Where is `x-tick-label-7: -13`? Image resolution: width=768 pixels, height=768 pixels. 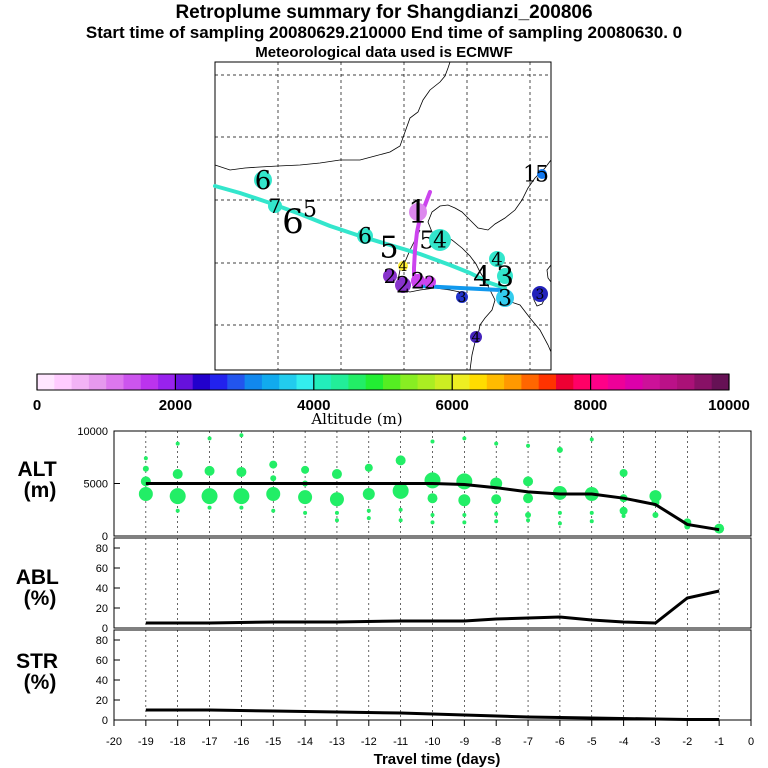 x-tick-label-7: -13 is located at coordinates (337, 742).